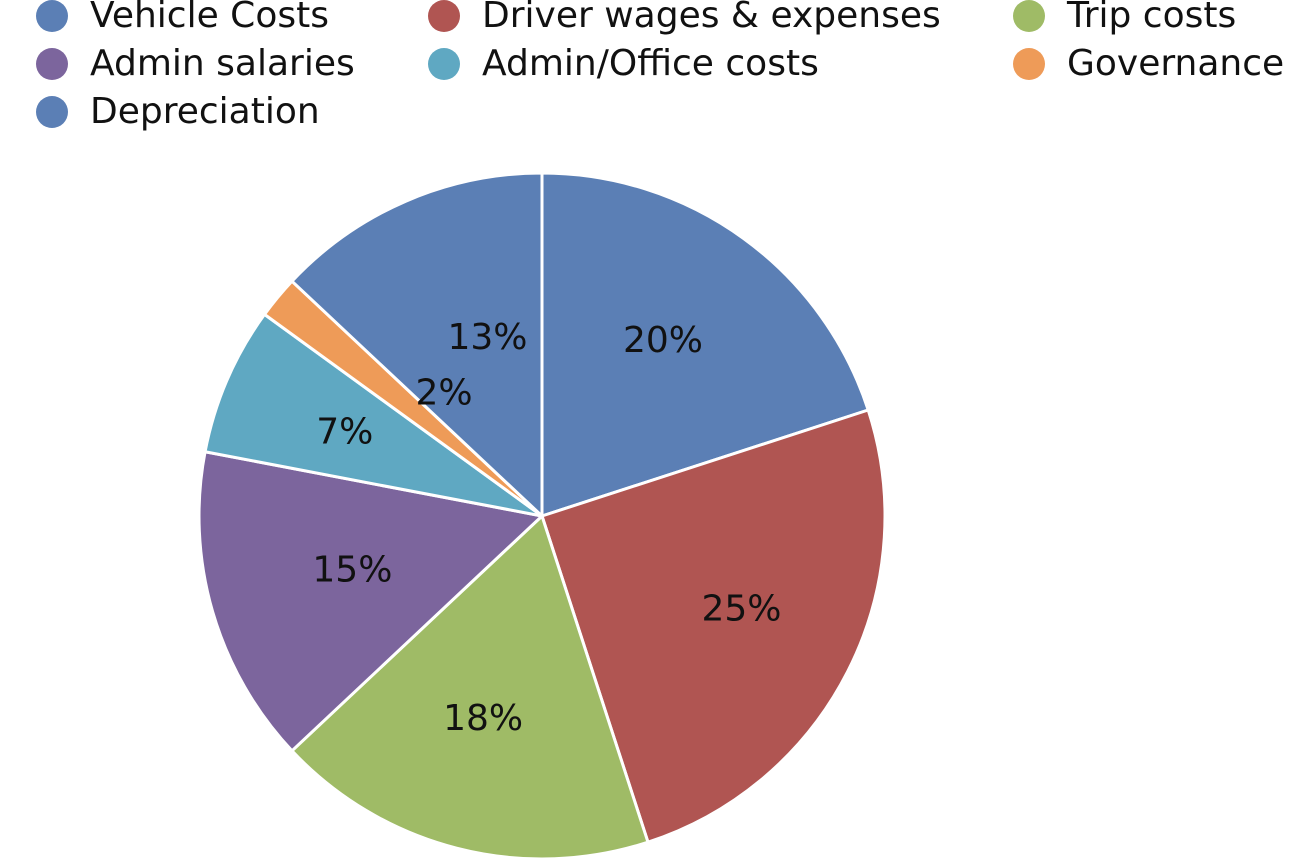 This screenshot has height=865, width=1311. Describe the element at coordinates (444, 64) in the screenshot. I see `legend-swatch-admin-office-costs` at that location.